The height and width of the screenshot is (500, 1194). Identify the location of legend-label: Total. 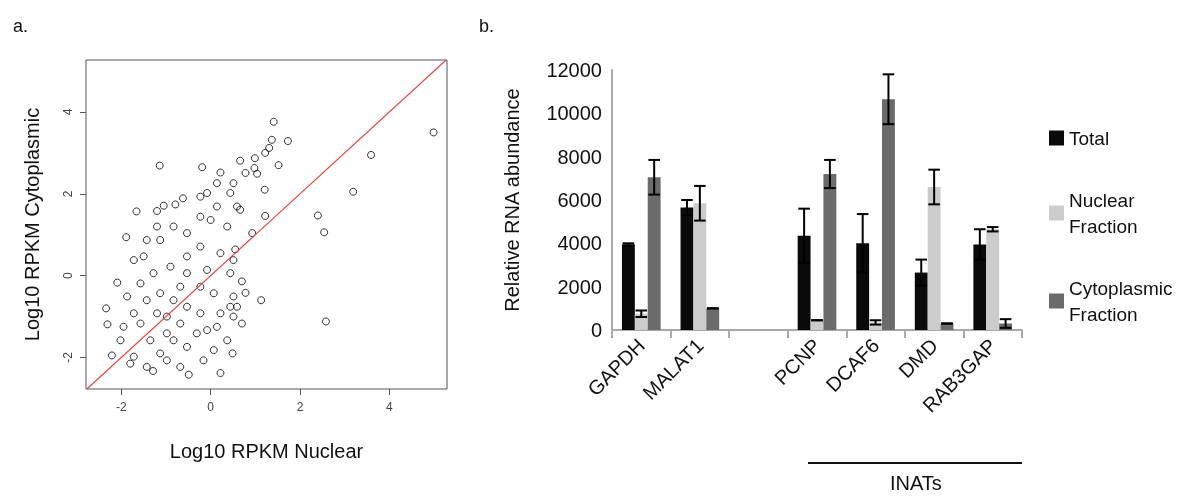
(1089, 138).